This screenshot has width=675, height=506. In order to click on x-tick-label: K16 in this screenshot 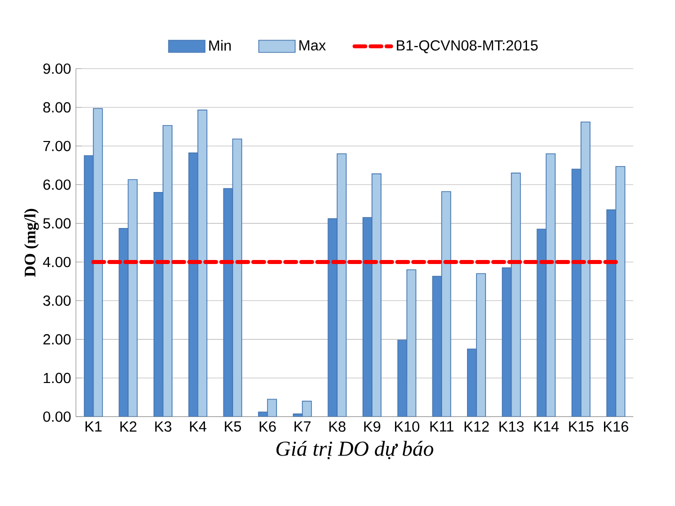, I will do `click(616, 426)`.